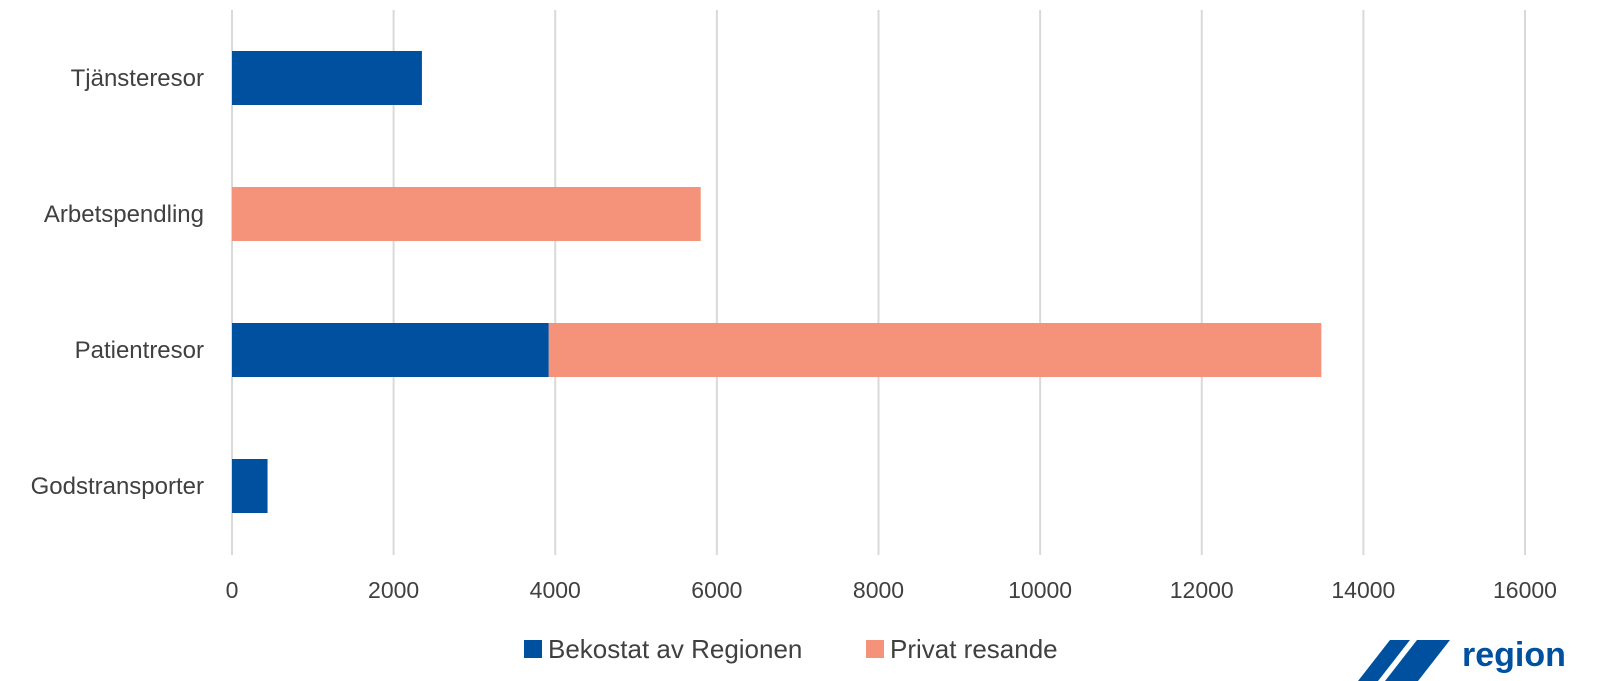  What do you see at coordinates (117, 486) in the screenshot?
I see `category-label: Godstransporter` at bounding box center [117, 486].